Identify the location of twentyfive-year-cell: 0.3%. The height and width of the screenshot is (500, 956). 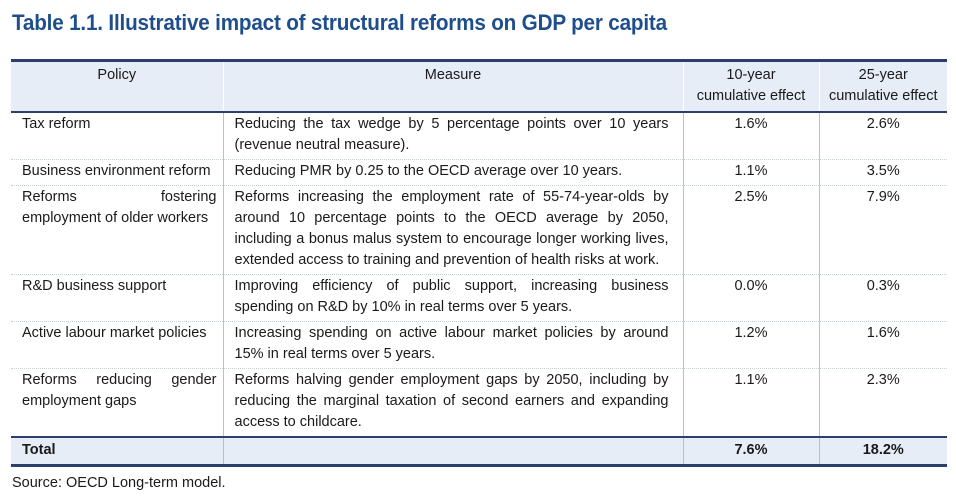
(883, 298).